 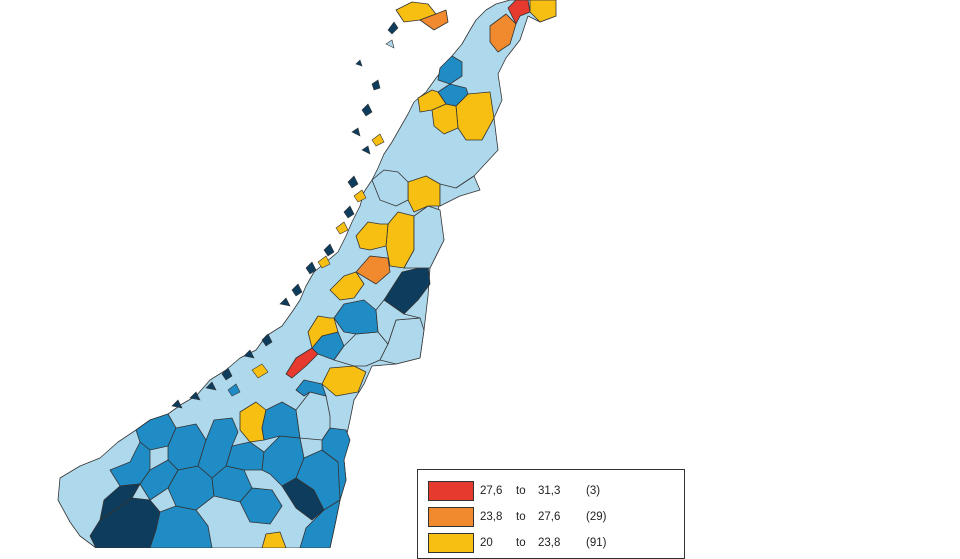 What do you see at coordinates (596, 543) in the screenshot?
I see `legend-count: (91)` at bounding box center [596, 543].